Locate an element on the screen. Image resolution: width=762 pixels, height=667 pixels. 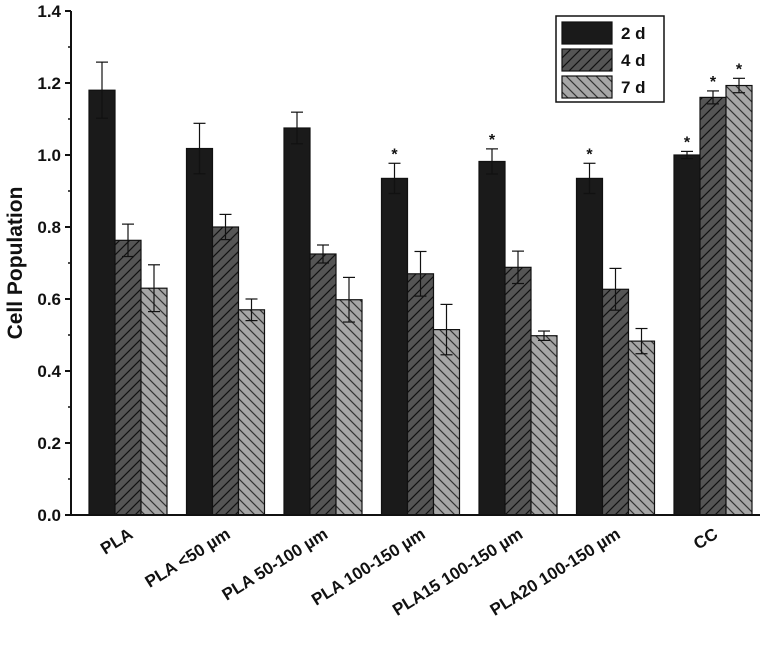
legend-label: 7 d is located at coordinates (633, 87).